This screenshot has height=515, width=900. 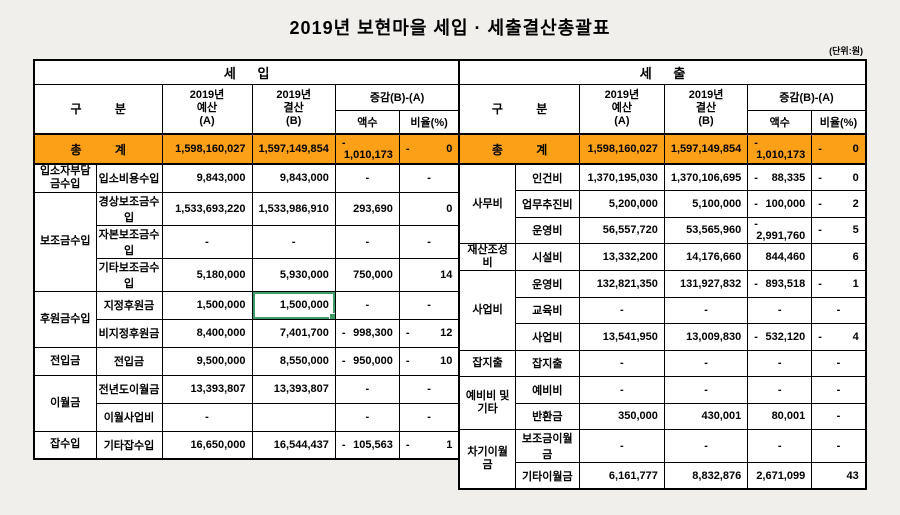 I want to click on budget-cell: 1,500,000, so click(x=207, y=305).